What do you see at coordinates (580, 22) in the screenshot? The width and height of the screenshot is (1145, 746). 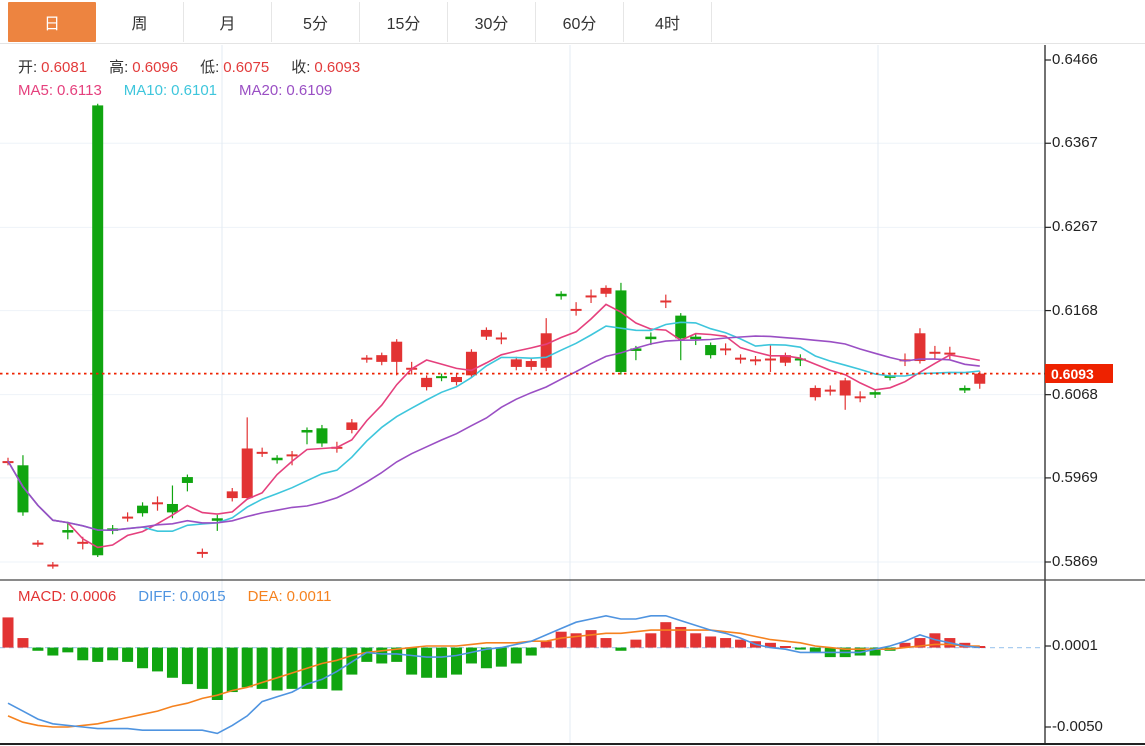 I see `tab-period-6: 60分` at bounding box center [580, 22].